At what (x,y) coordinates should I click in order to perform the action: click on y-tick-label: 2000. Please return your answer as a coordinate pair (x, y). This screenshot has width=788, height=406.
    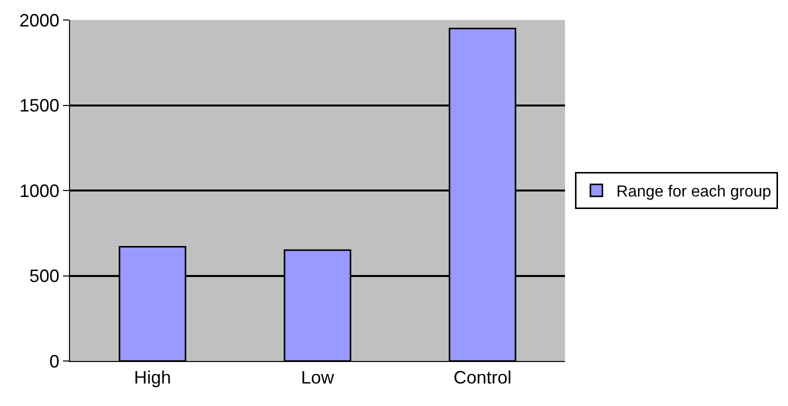
    Looking at the image, I should click on (39, 20).